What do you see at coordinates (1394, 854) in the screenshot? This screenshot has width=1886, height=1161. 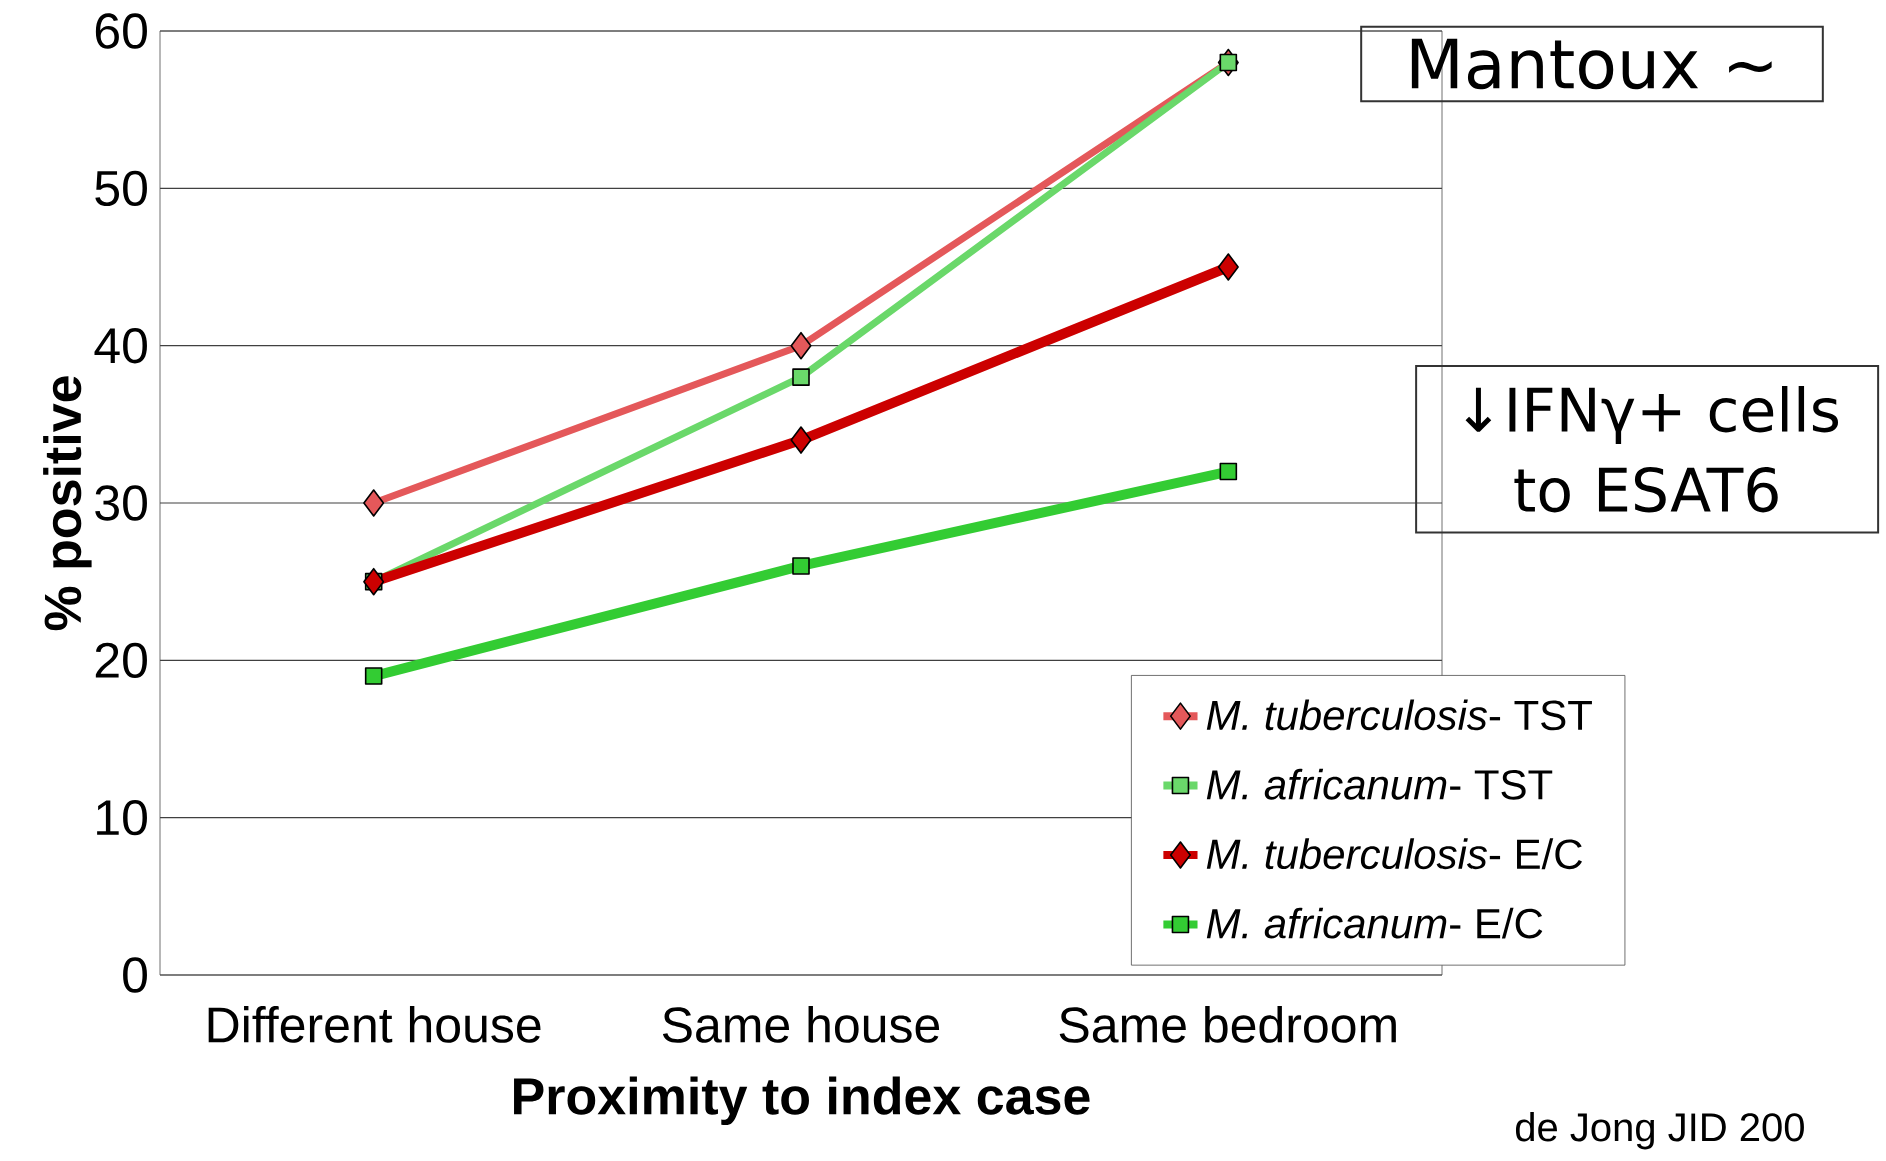 I see `legend-label: M. tuberculosis- E/C` at bounding box center [1394, 854].